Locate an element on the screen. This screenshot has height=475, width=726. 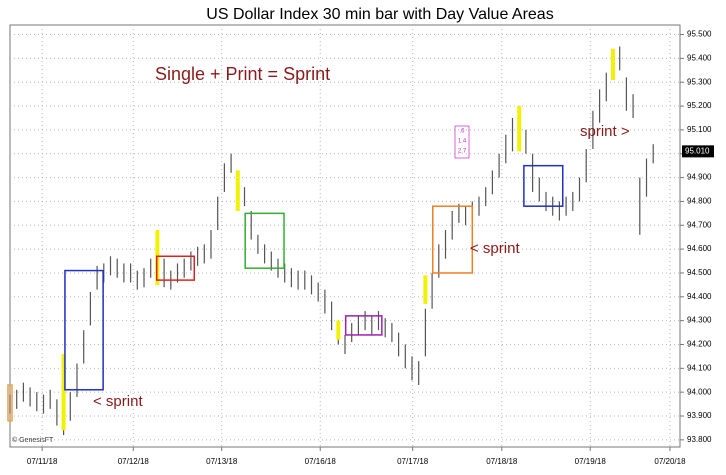
y-tick-label: 94.800 is located at coordinates (699, 201).